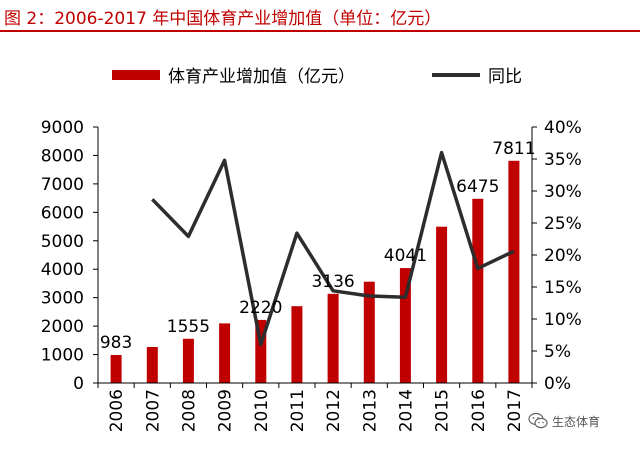 This screenshot has height=450, width=640. What do you see at coordinates (223, 19) in the screenshot?
I see `figure-title: 图 2：2006-2017 年中国体育产业增加值（单位：亿元）` at bounding box center [223, 19].